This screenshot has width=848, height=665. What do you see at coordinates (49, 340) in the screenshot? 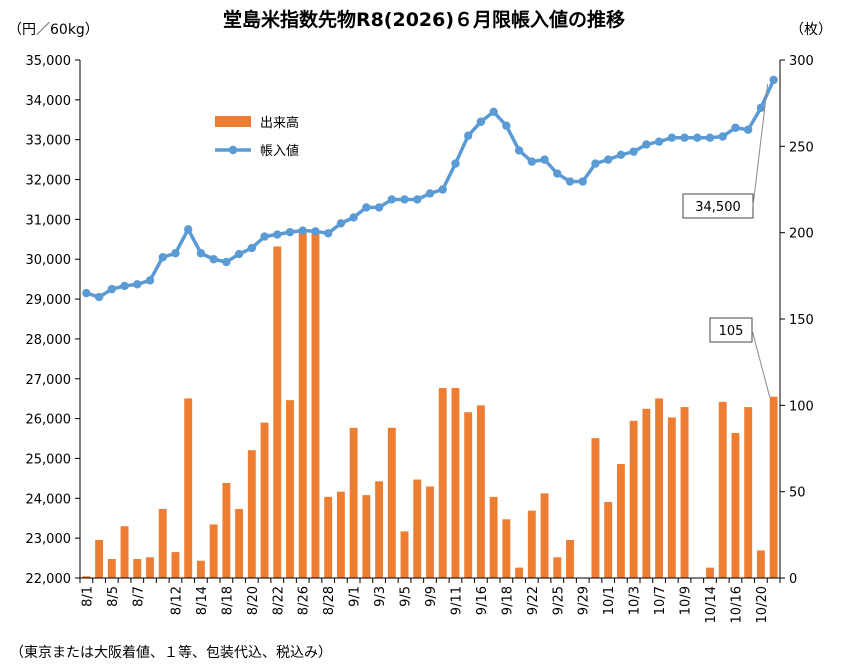
I see `left-tick-label: 28,000` at bounding box center [49, 340].